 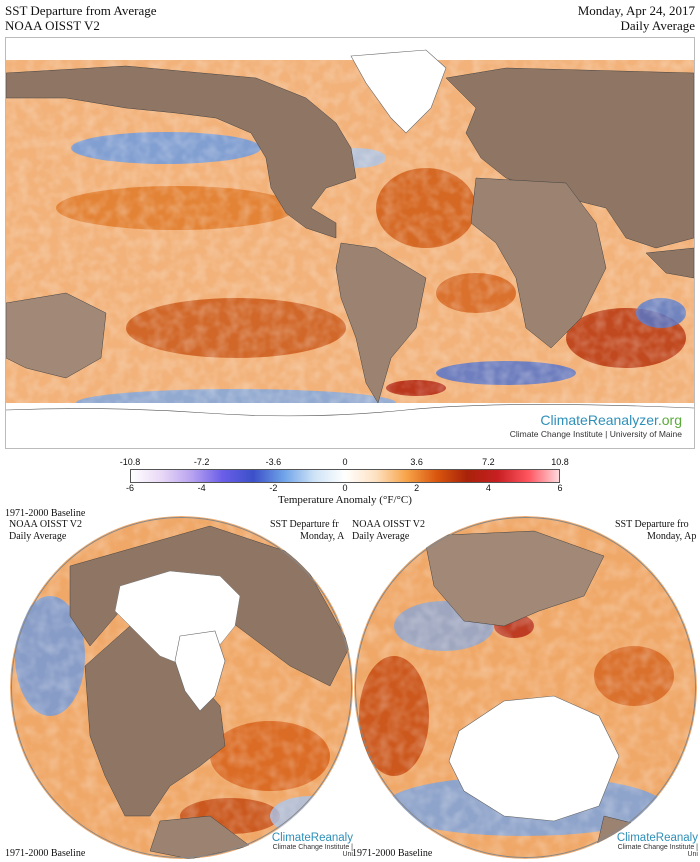 I want to click on colorbar-tick: 3.6, so click(x=416, y=462).